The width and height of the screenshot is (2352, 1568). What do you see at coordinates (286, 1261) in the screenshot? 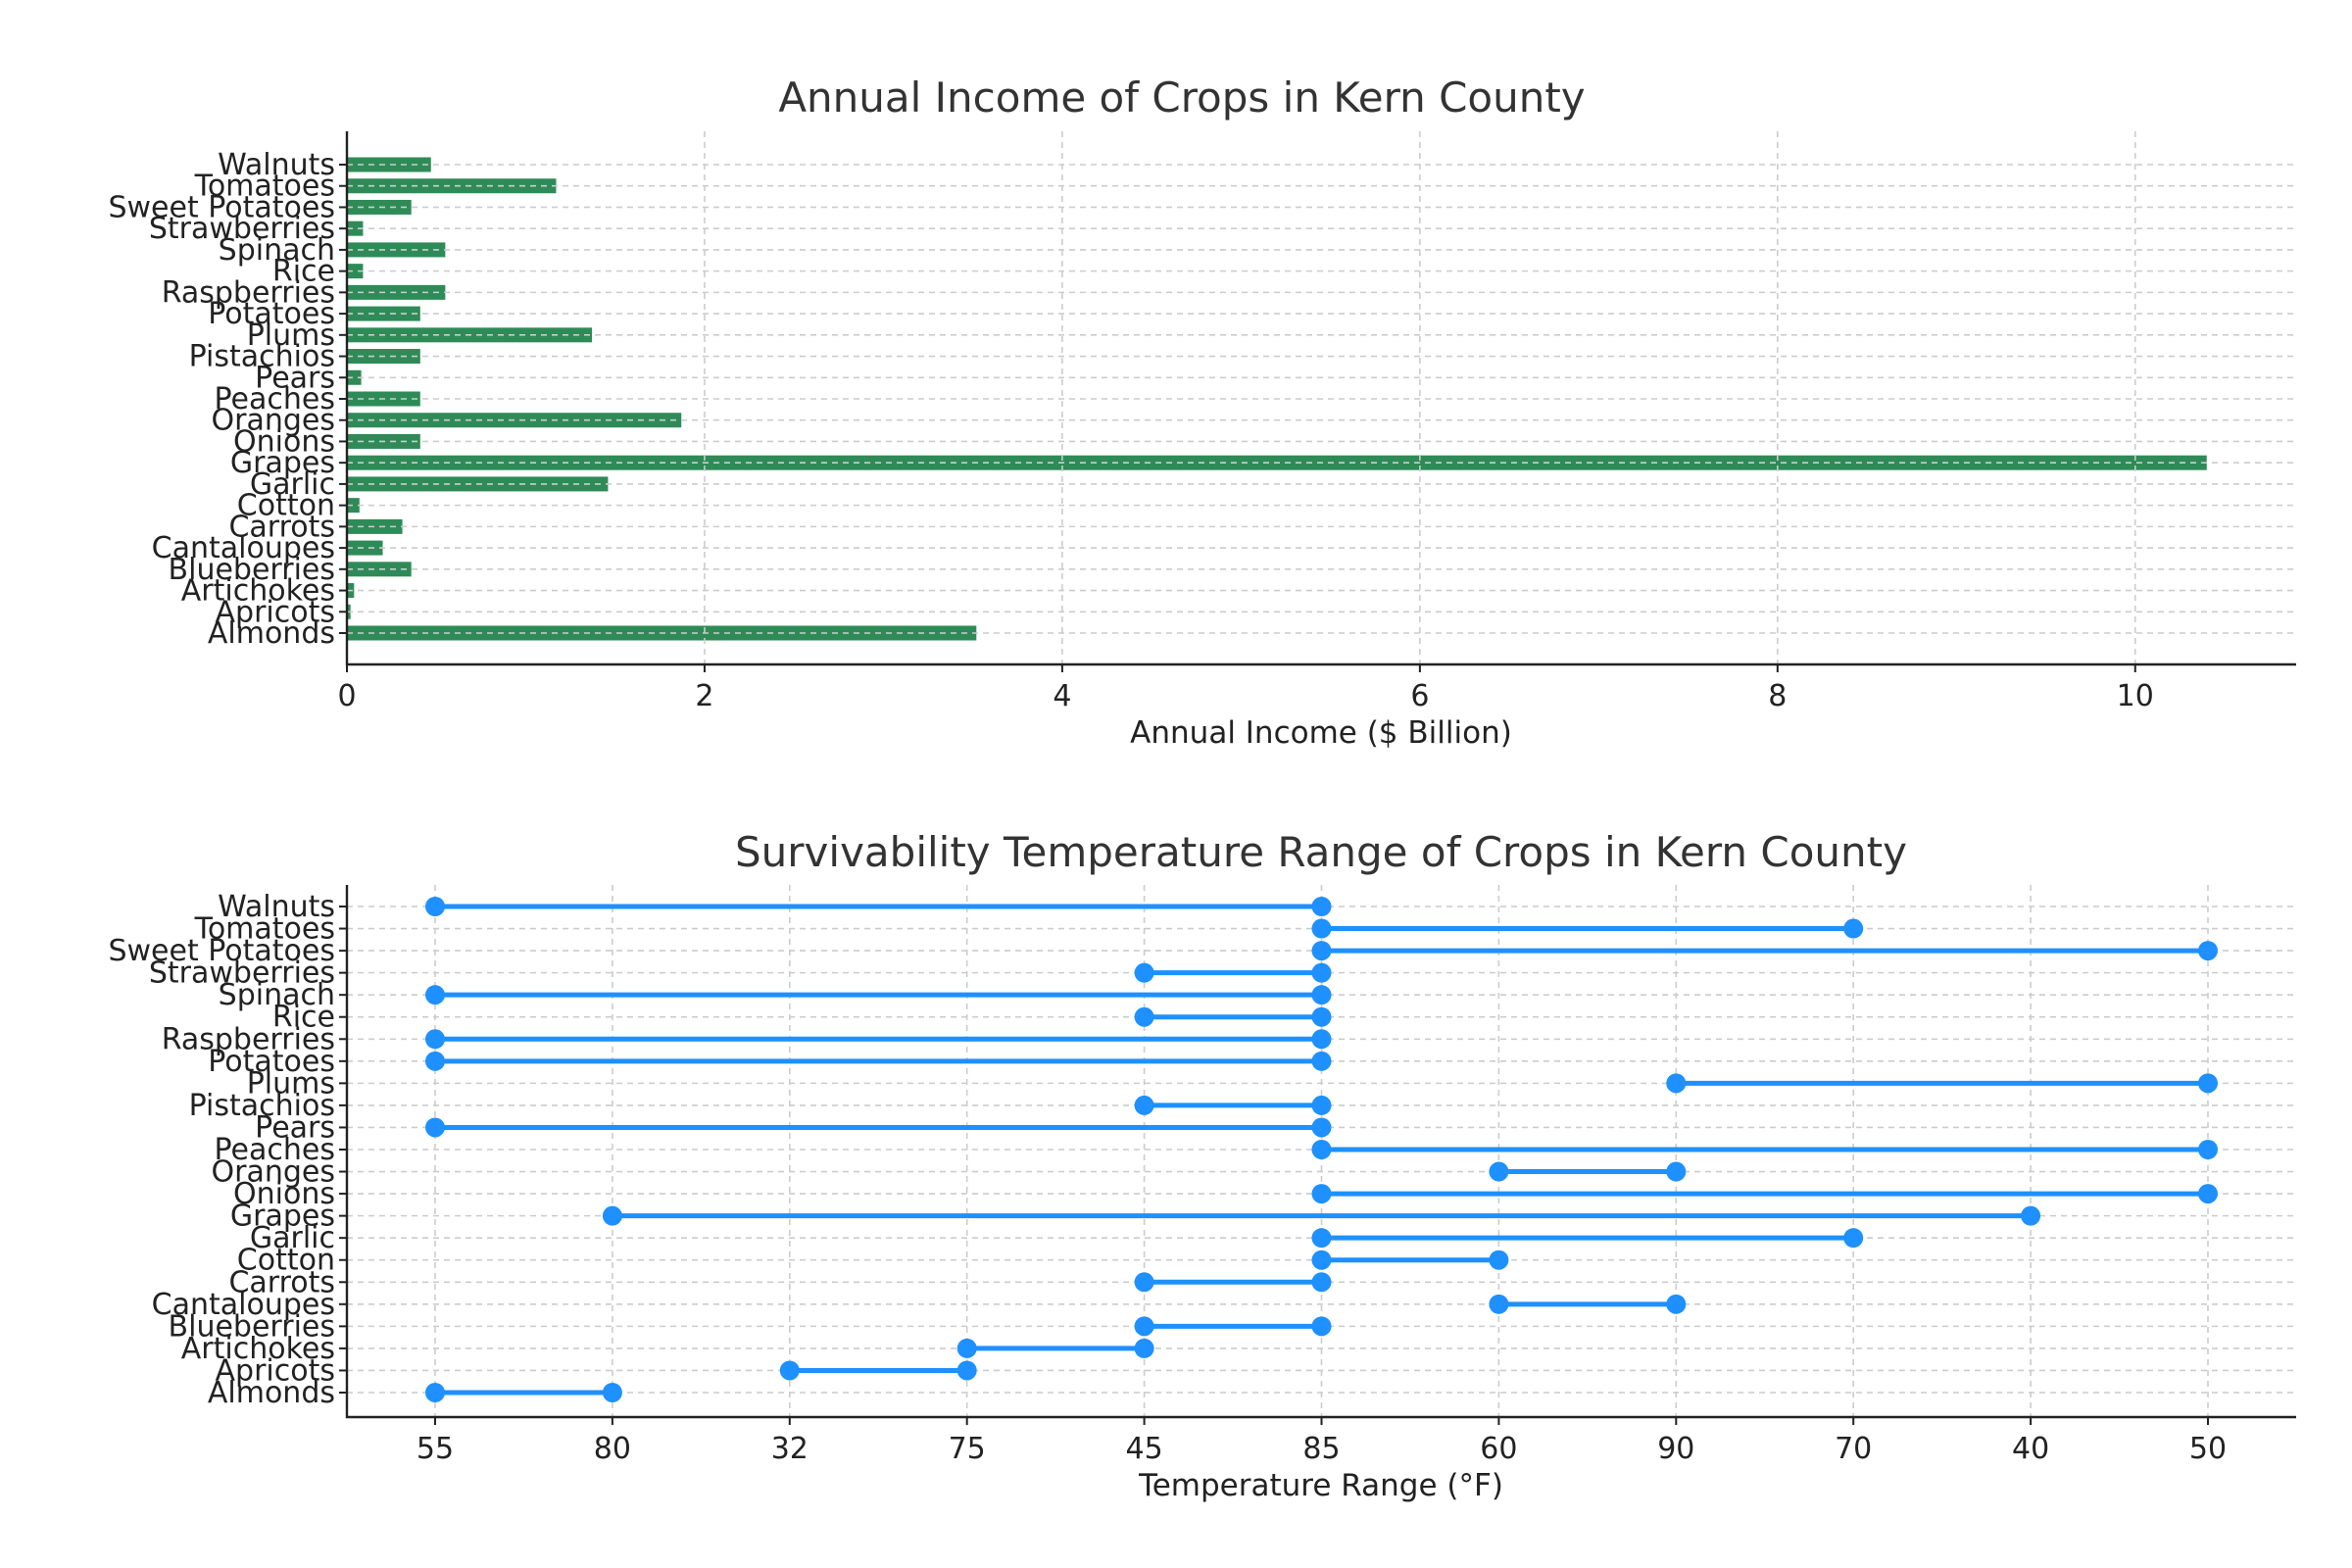
I see `temperature-y-tick-label: Cotton` at bounding box center [286, 1261].